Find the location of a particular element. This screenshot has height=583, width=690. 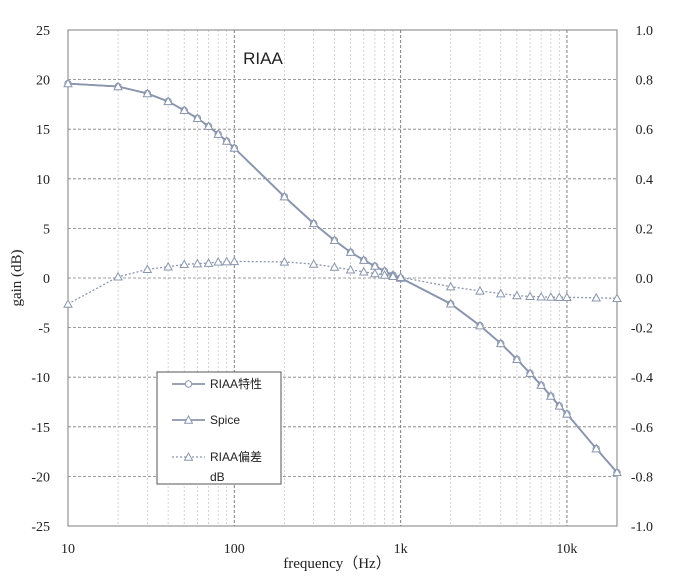

legend-label: RIAA特性 is located at coordinates (236, 383).